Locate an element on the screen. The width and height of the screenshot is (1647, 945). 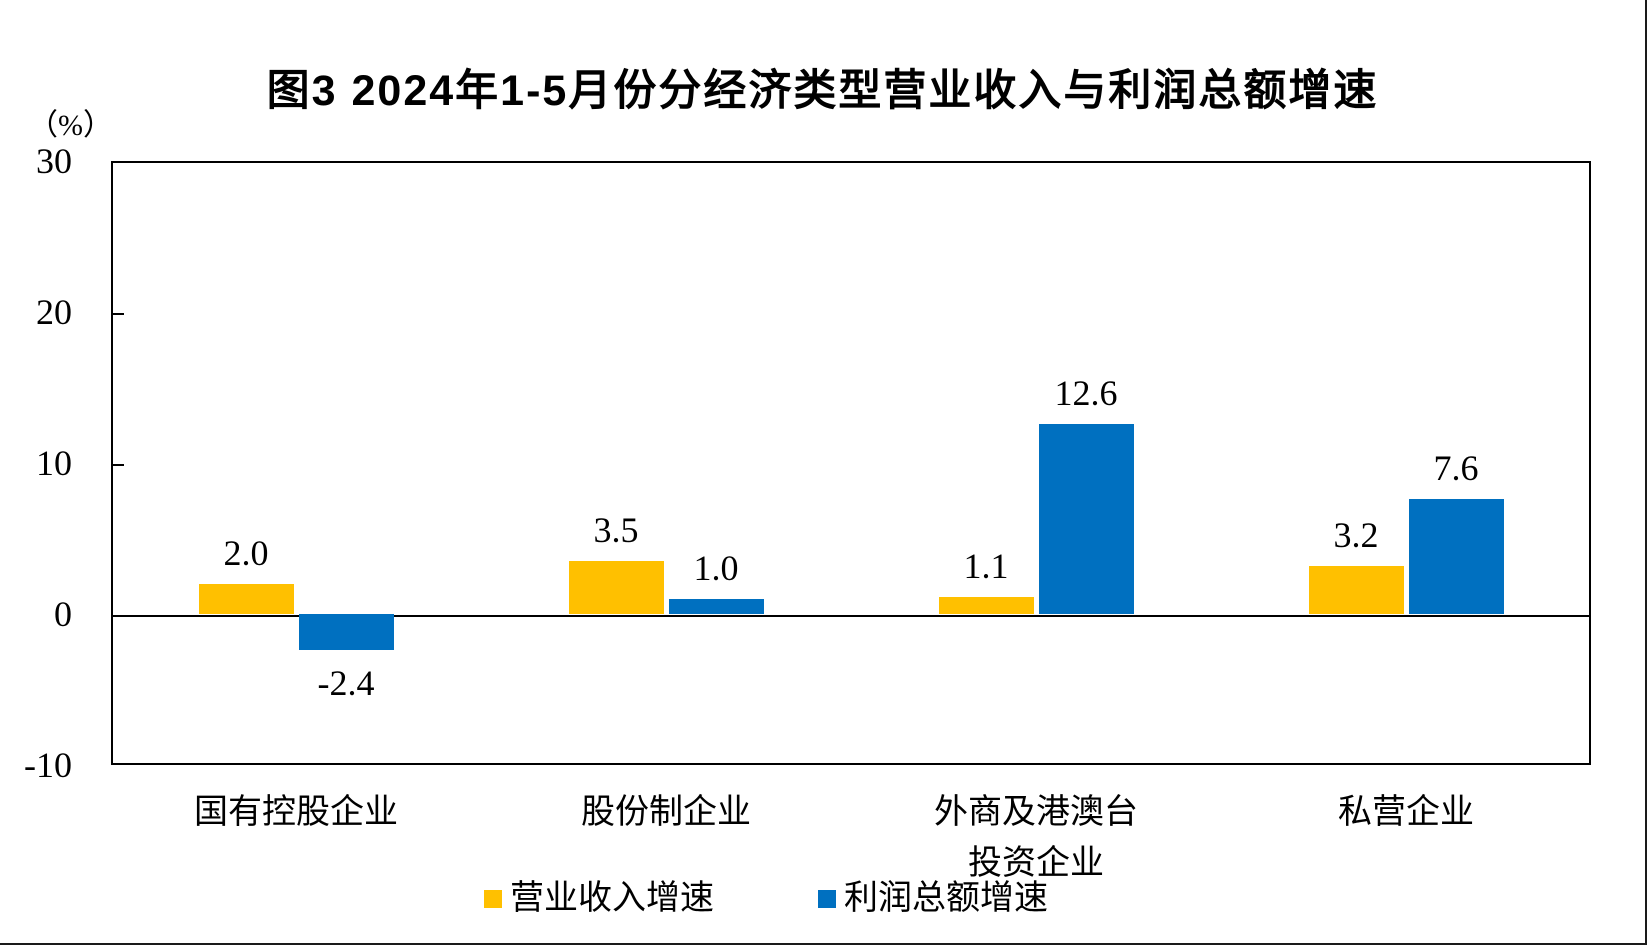
bar-value-label: -2.4 is located at coordinates (346, 683).